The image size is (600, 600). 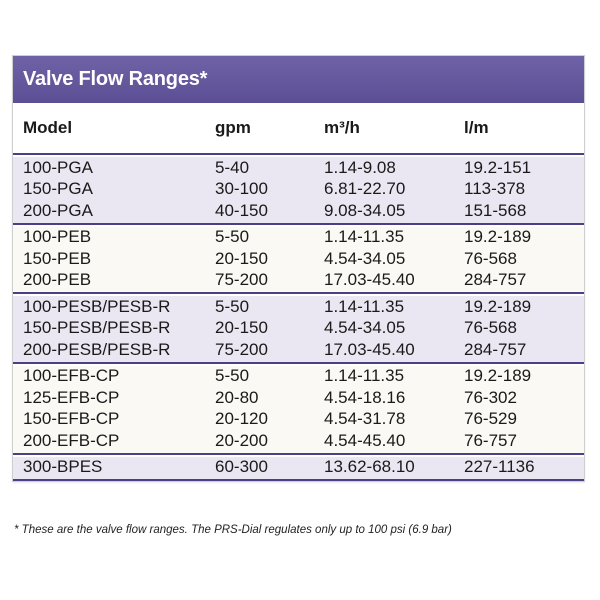 What do you see at coordinates (71, 419) in the screenshot?
I see `cell-model: 150-EFB-CP` at bounding box center [71, 419].